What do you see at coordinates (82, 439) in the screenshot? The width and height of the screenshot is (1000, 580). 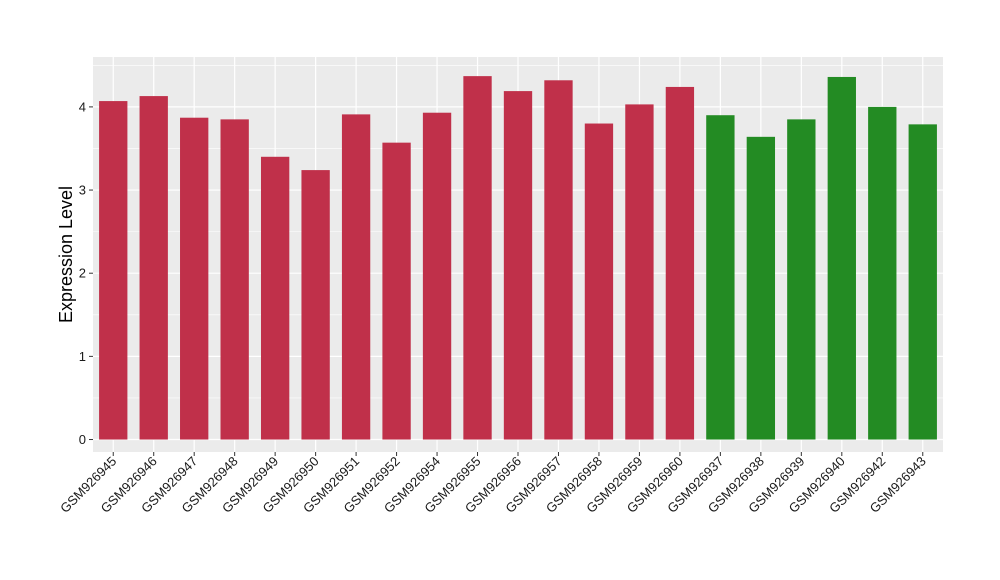 I see `y-tick-label: 0` at bounding box center [82, 439].